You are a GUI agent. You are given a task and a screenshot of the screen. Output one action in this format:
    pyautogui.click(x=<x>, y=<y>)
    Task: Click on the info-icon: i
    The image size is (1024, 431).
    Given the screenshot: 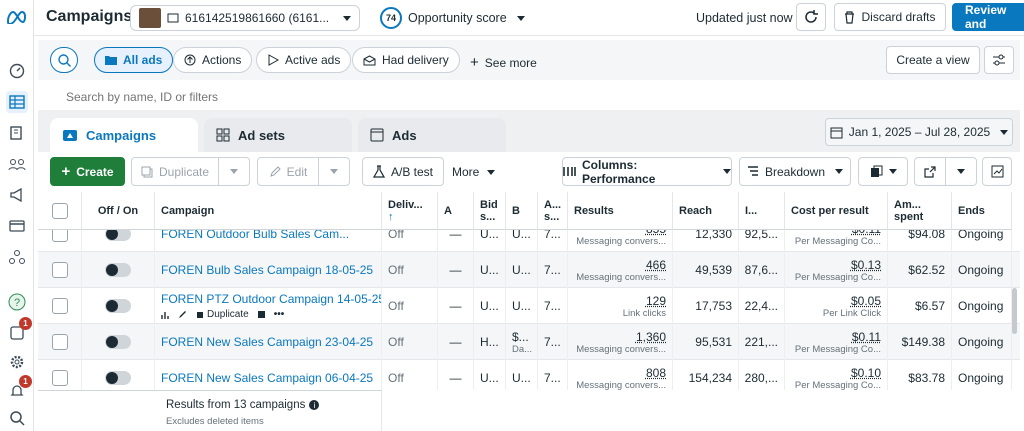 What is the action you would take?
    pyautogui.click(x=314, y=405)
    